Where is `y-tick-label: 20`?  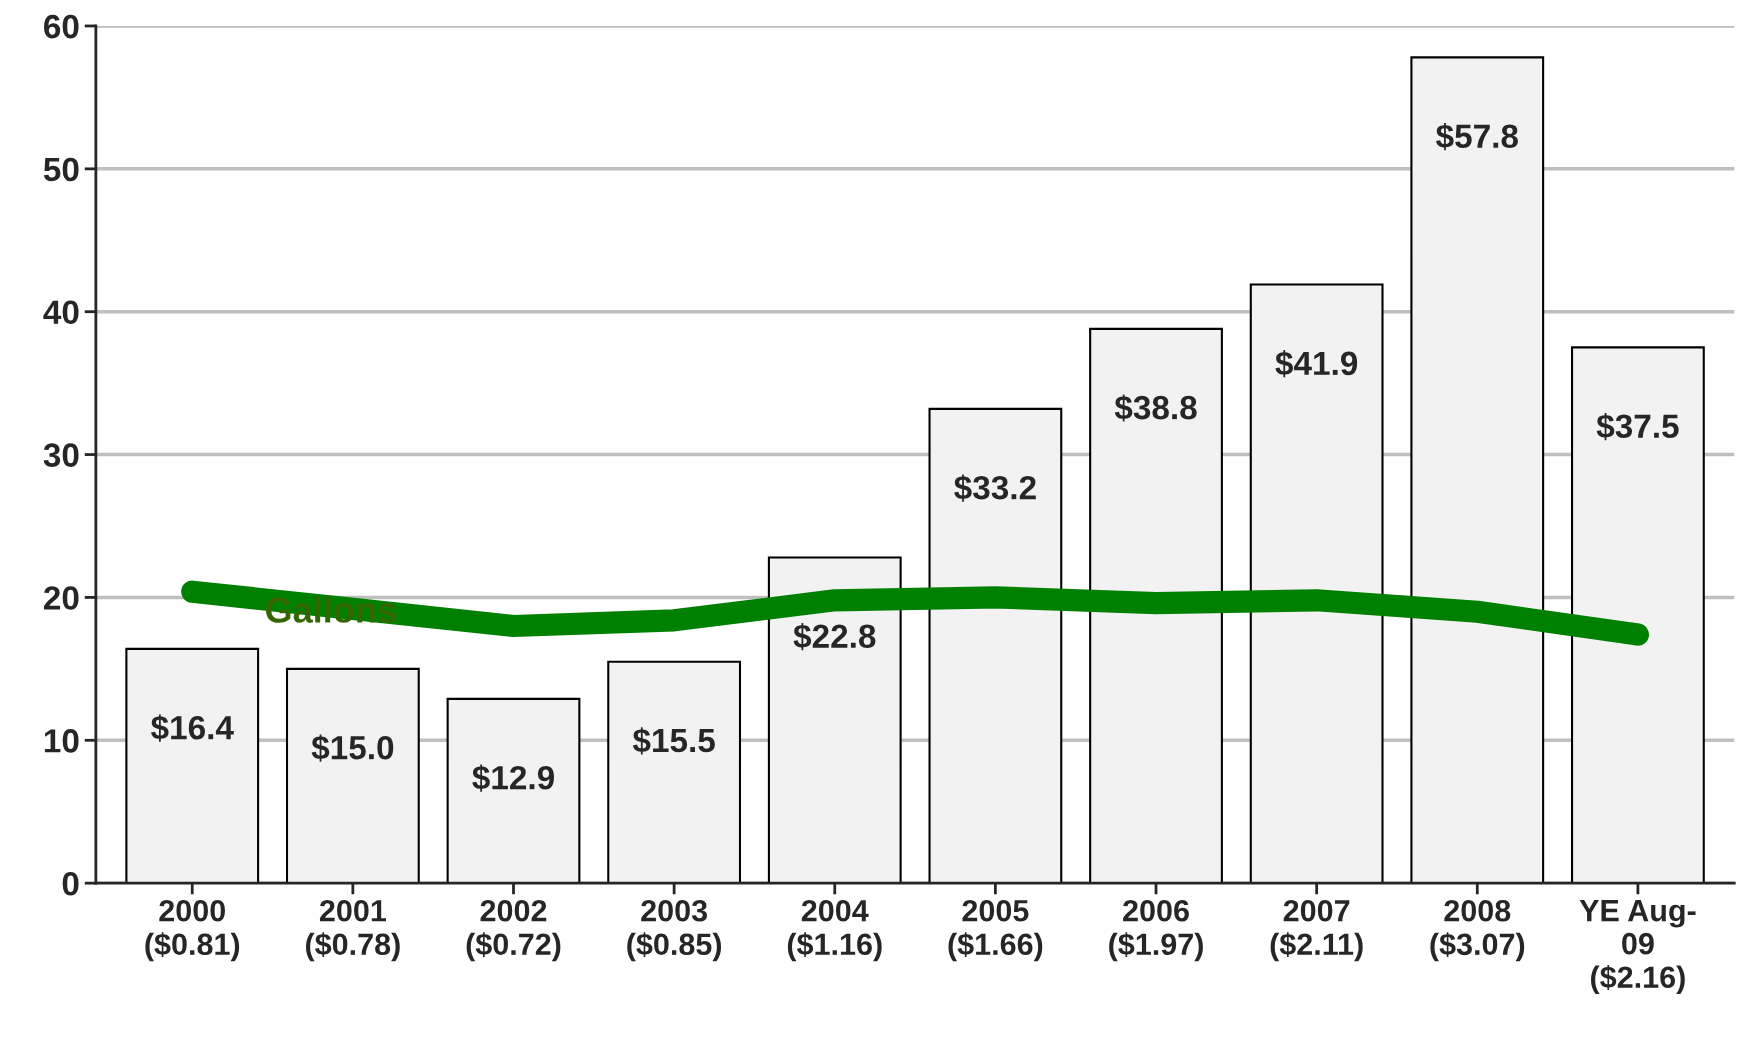 y-tick-label: 20 is located at coordinates (61, 598).